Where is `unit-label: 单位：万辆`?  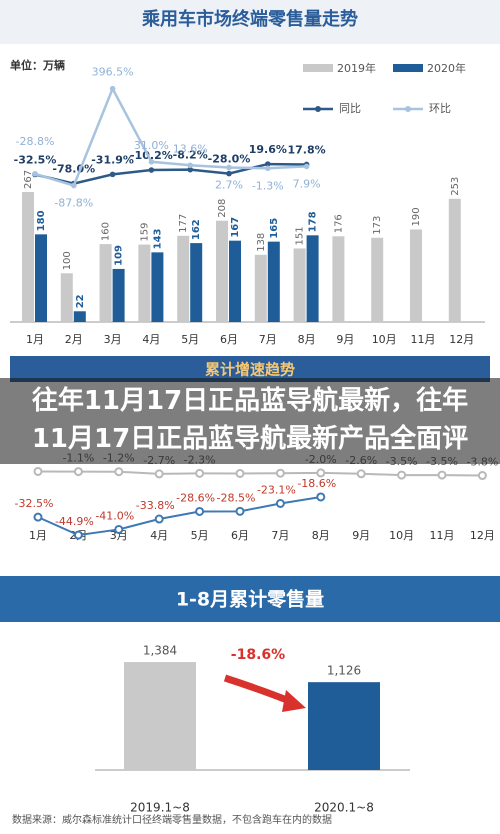 unit-label: 单位：万辆 is located at coordinates (37, 65).